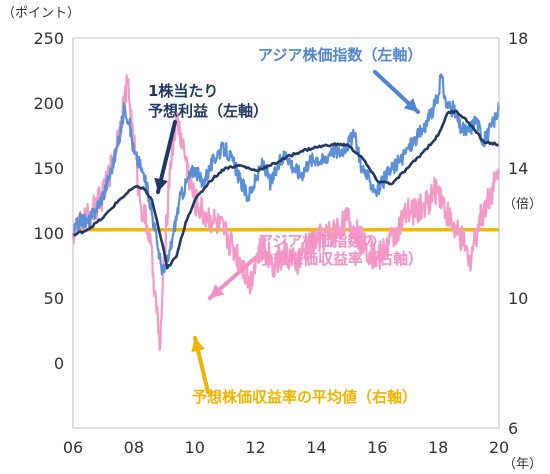 The height and width of the screenshot is (474, 550). I want to click on left-axis-unit: （ポイント）, so click(41, 13).